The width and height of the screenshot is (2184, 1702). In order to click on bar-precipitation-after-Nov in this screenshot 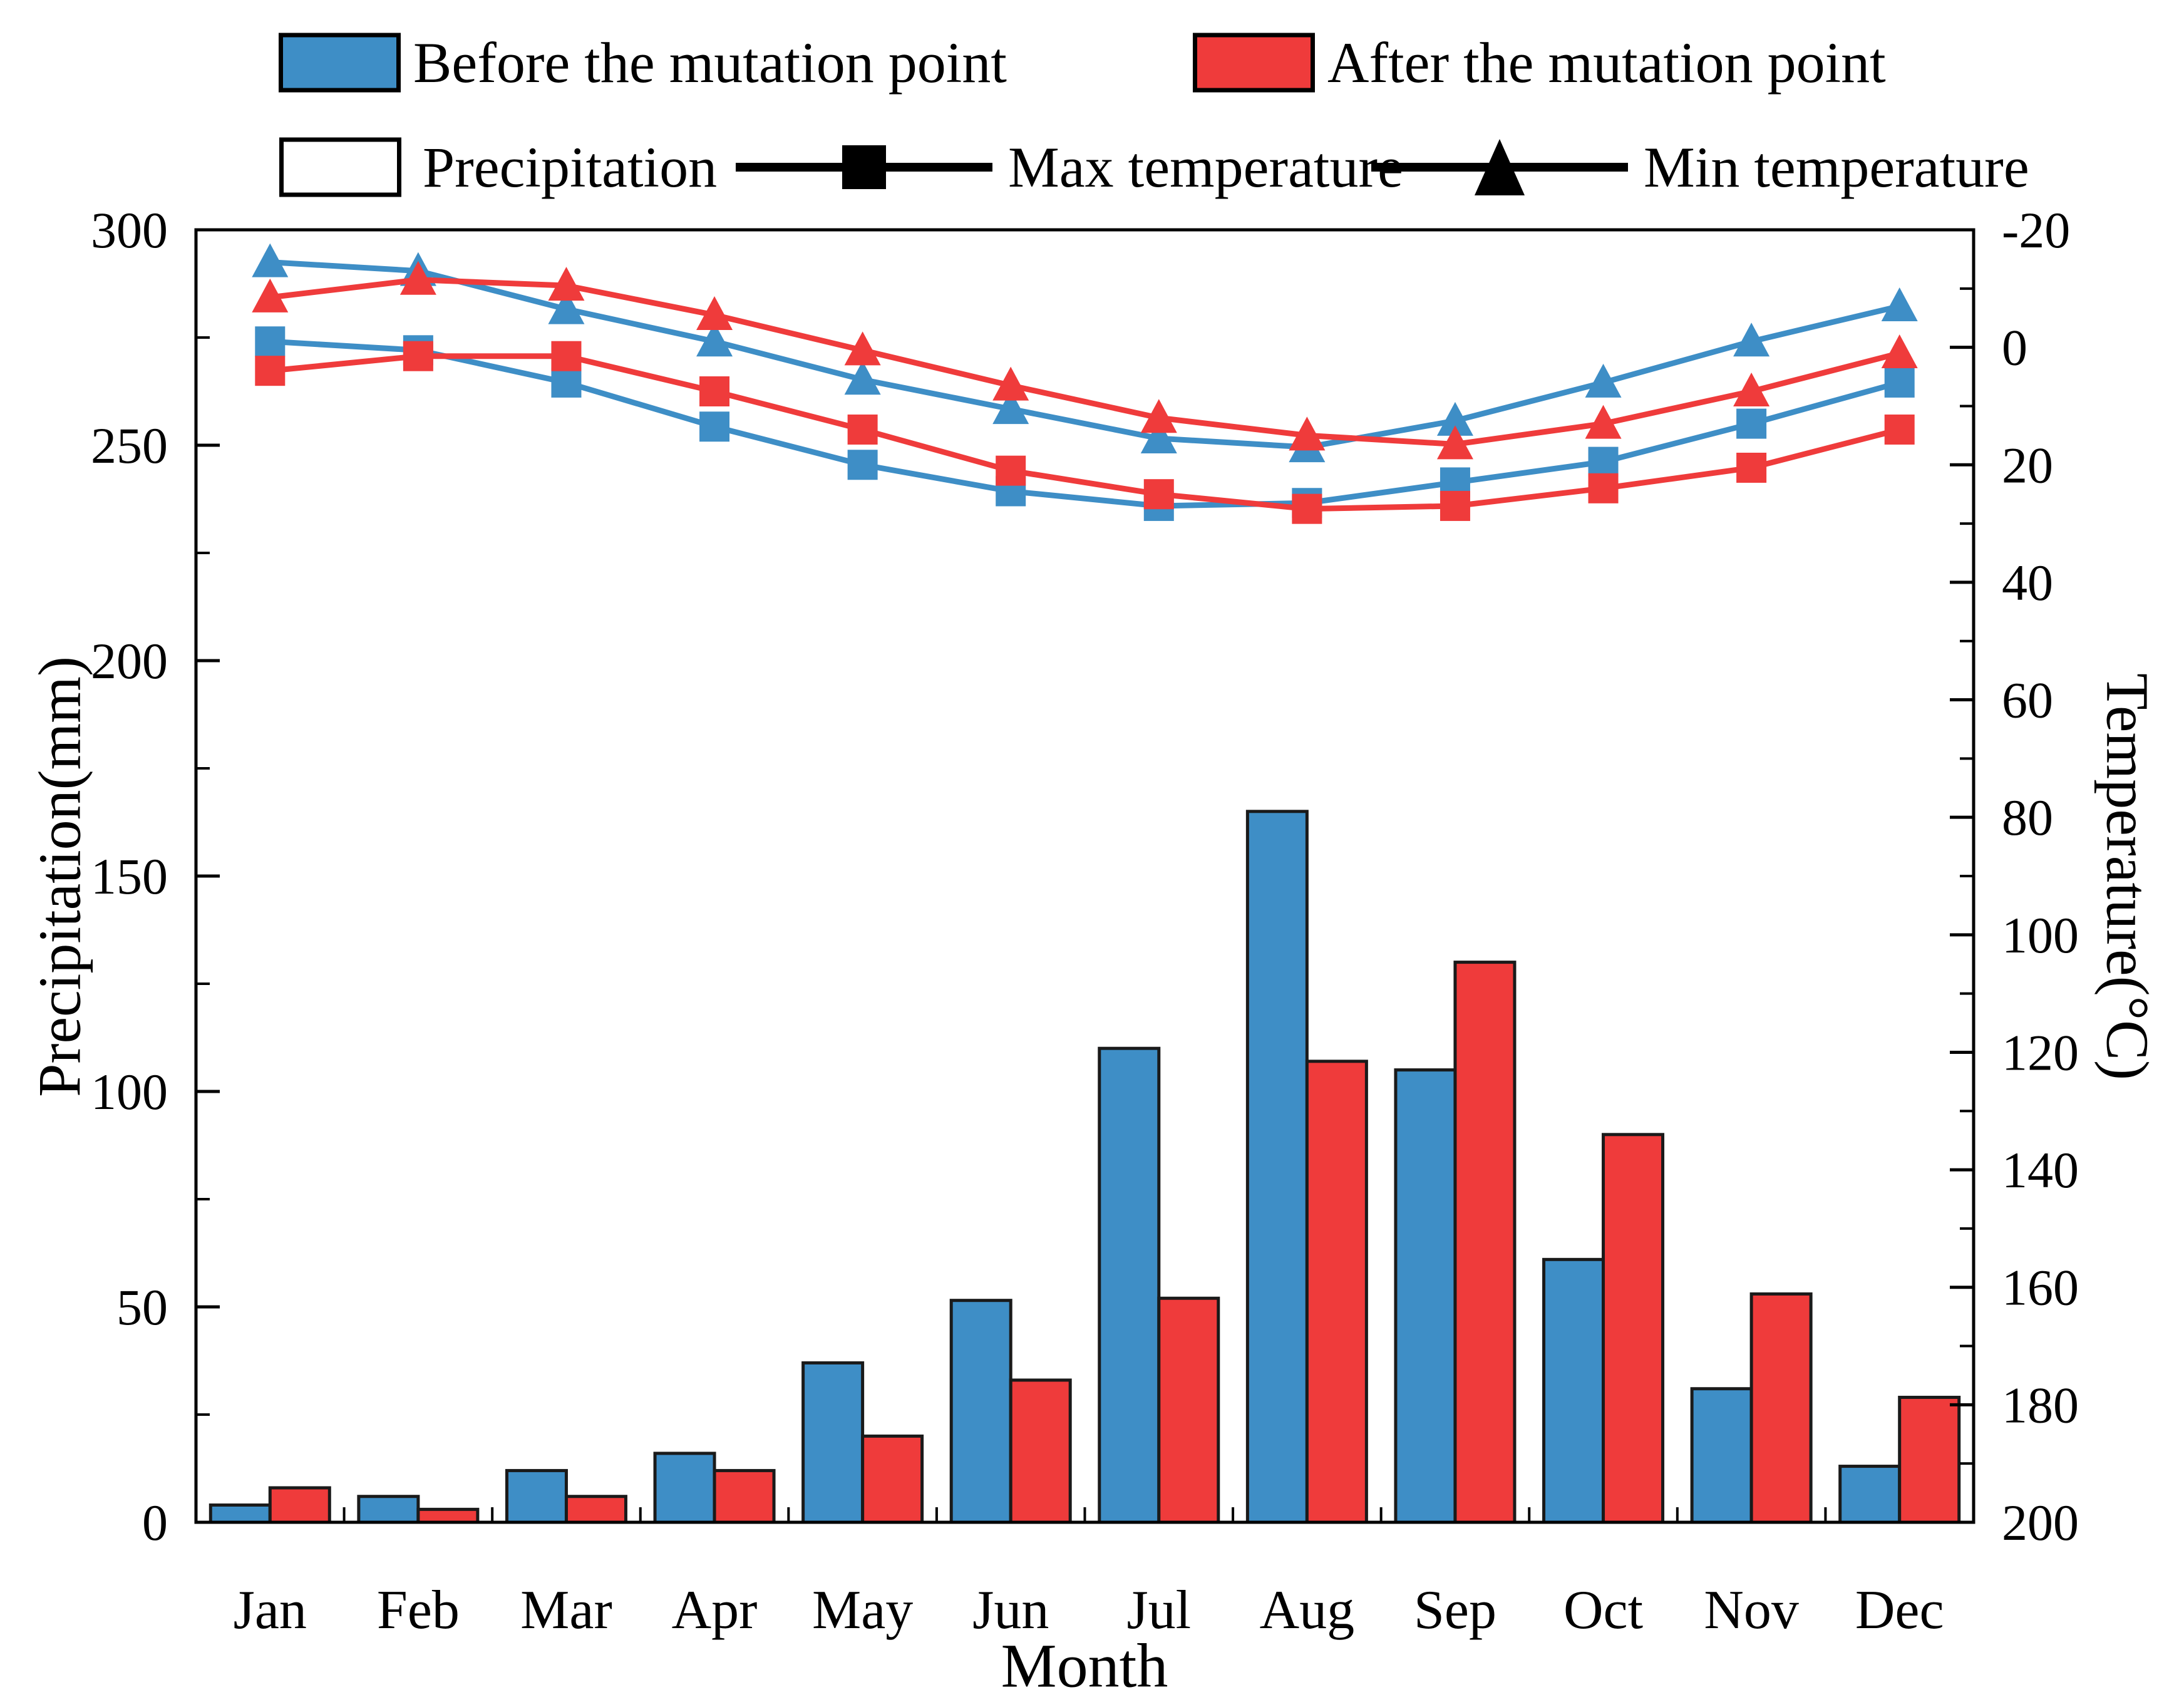, I will do `click(1781, 1408)`.